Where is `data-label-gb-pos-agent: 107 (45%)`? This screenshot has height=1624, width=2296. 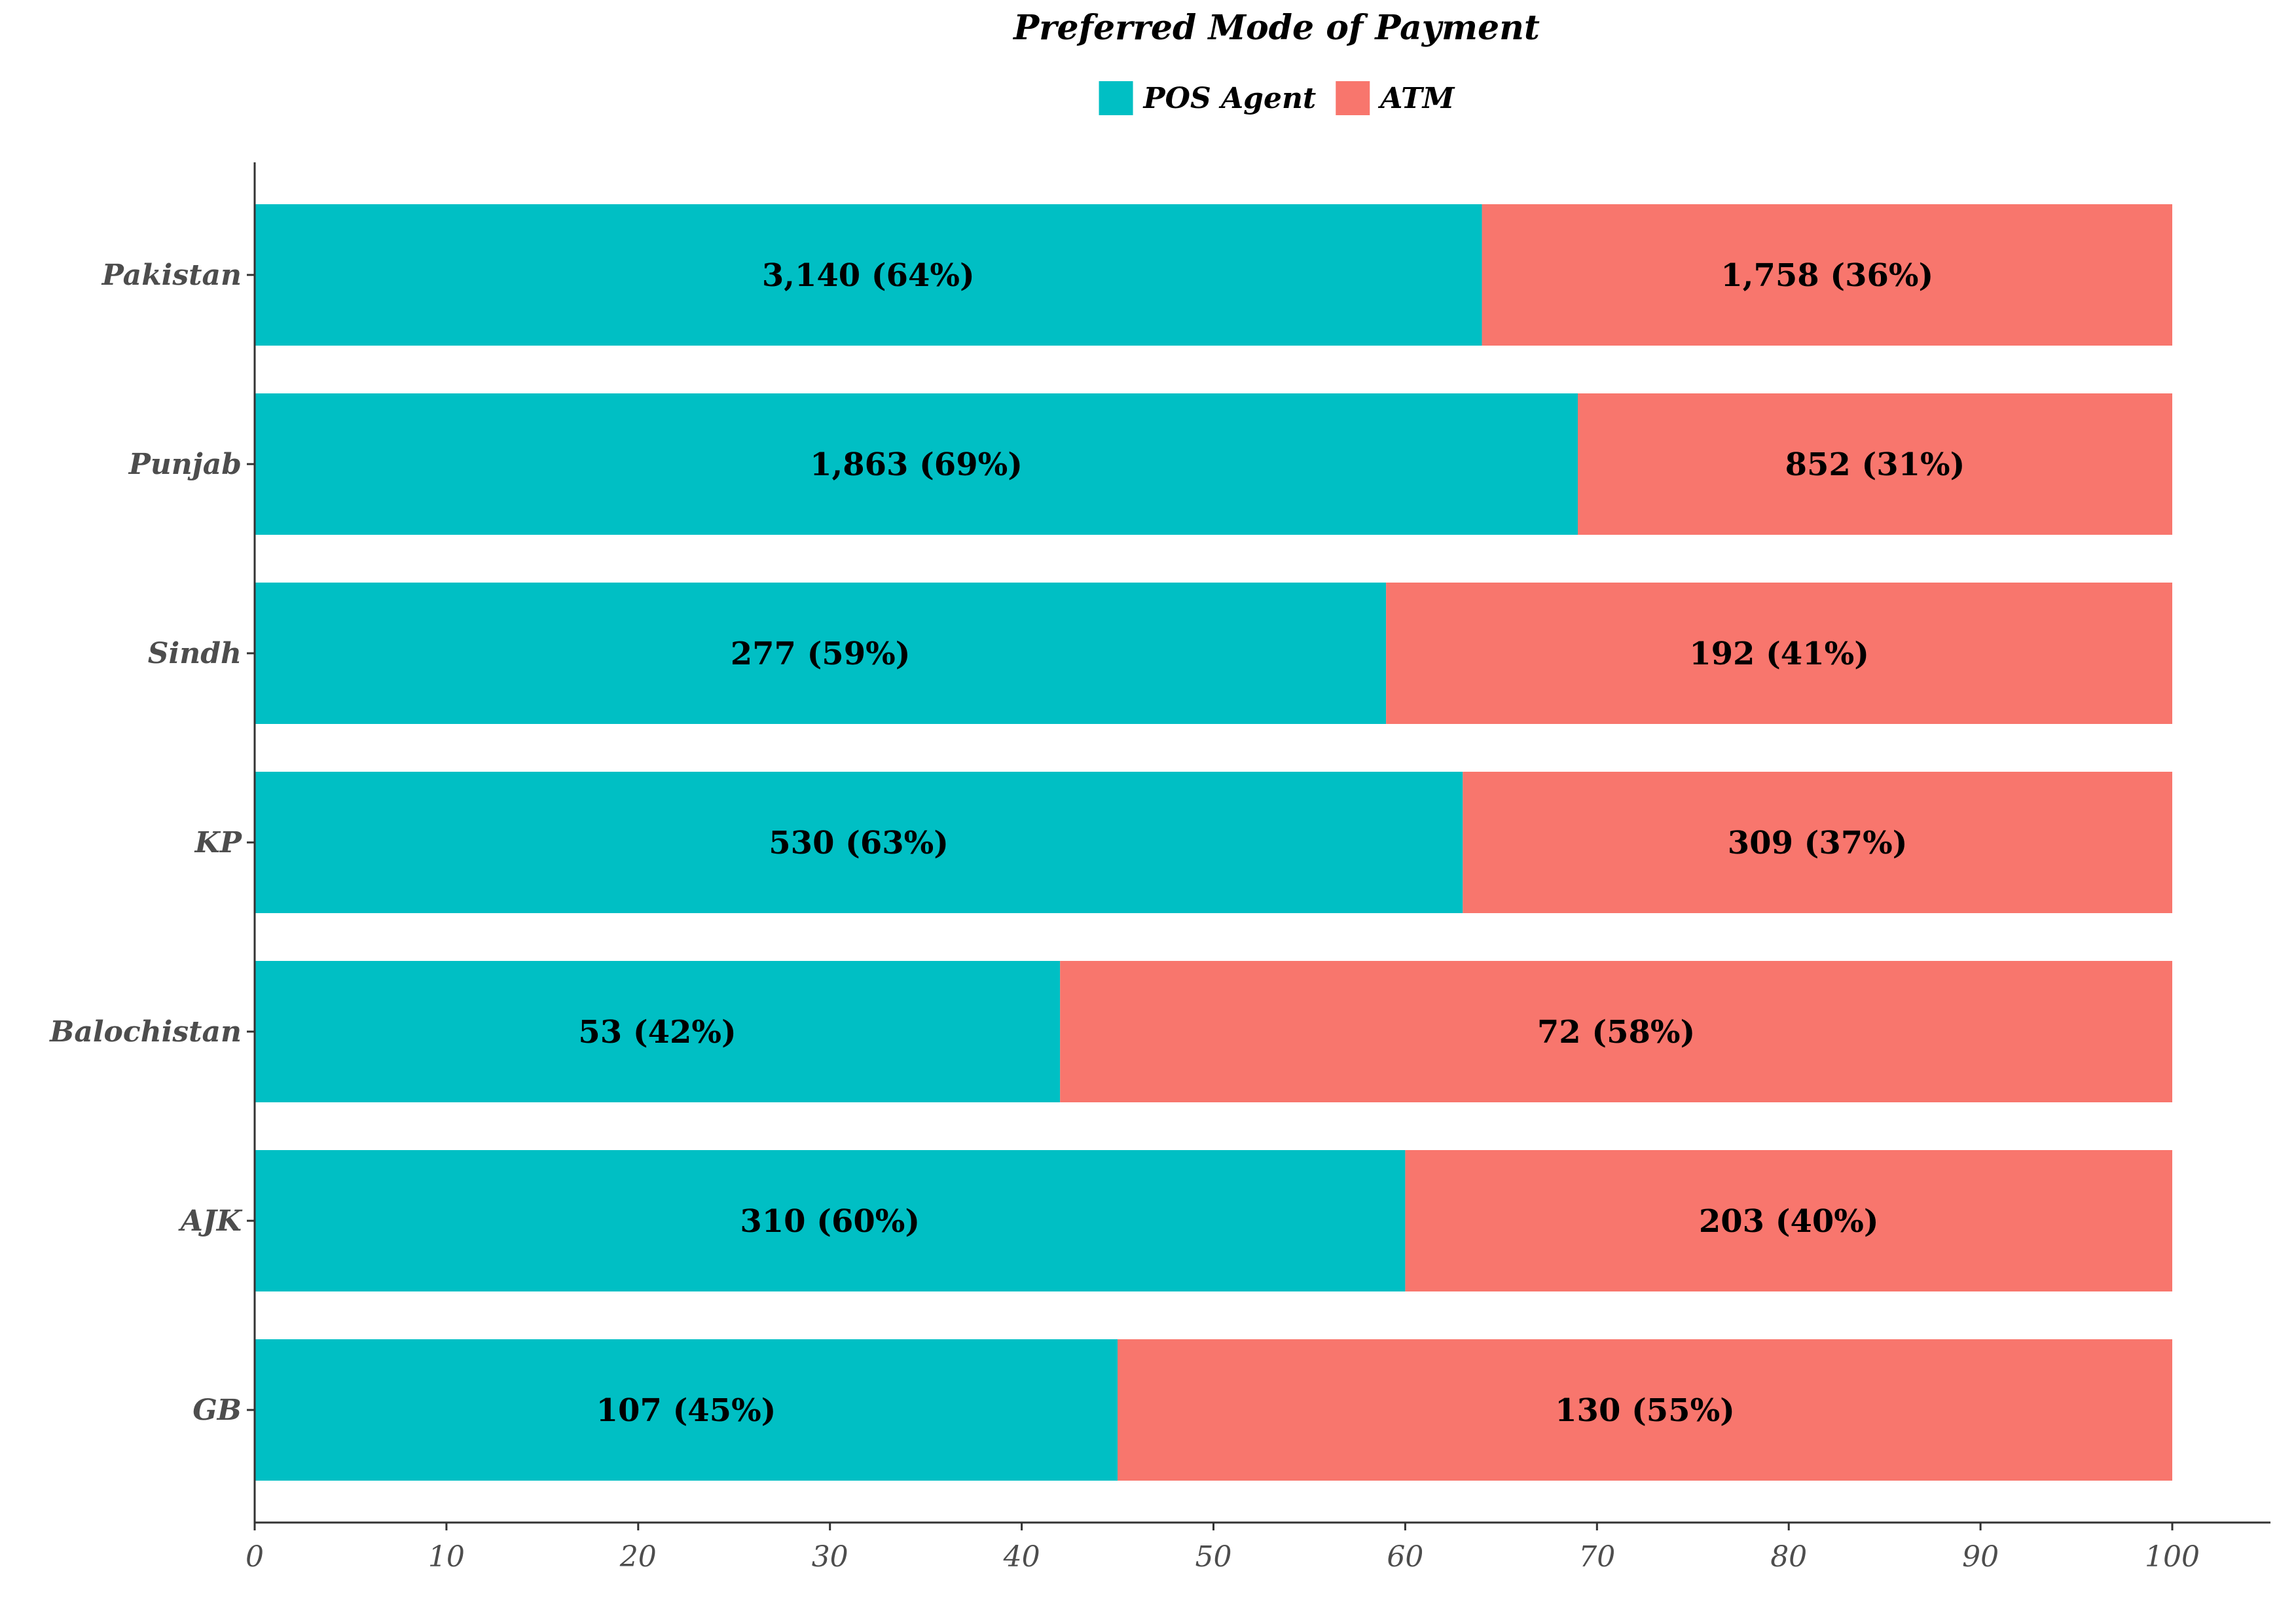
data-label-gb-pos-agent: 107 (45%) is located at coordinates (686, 1410).